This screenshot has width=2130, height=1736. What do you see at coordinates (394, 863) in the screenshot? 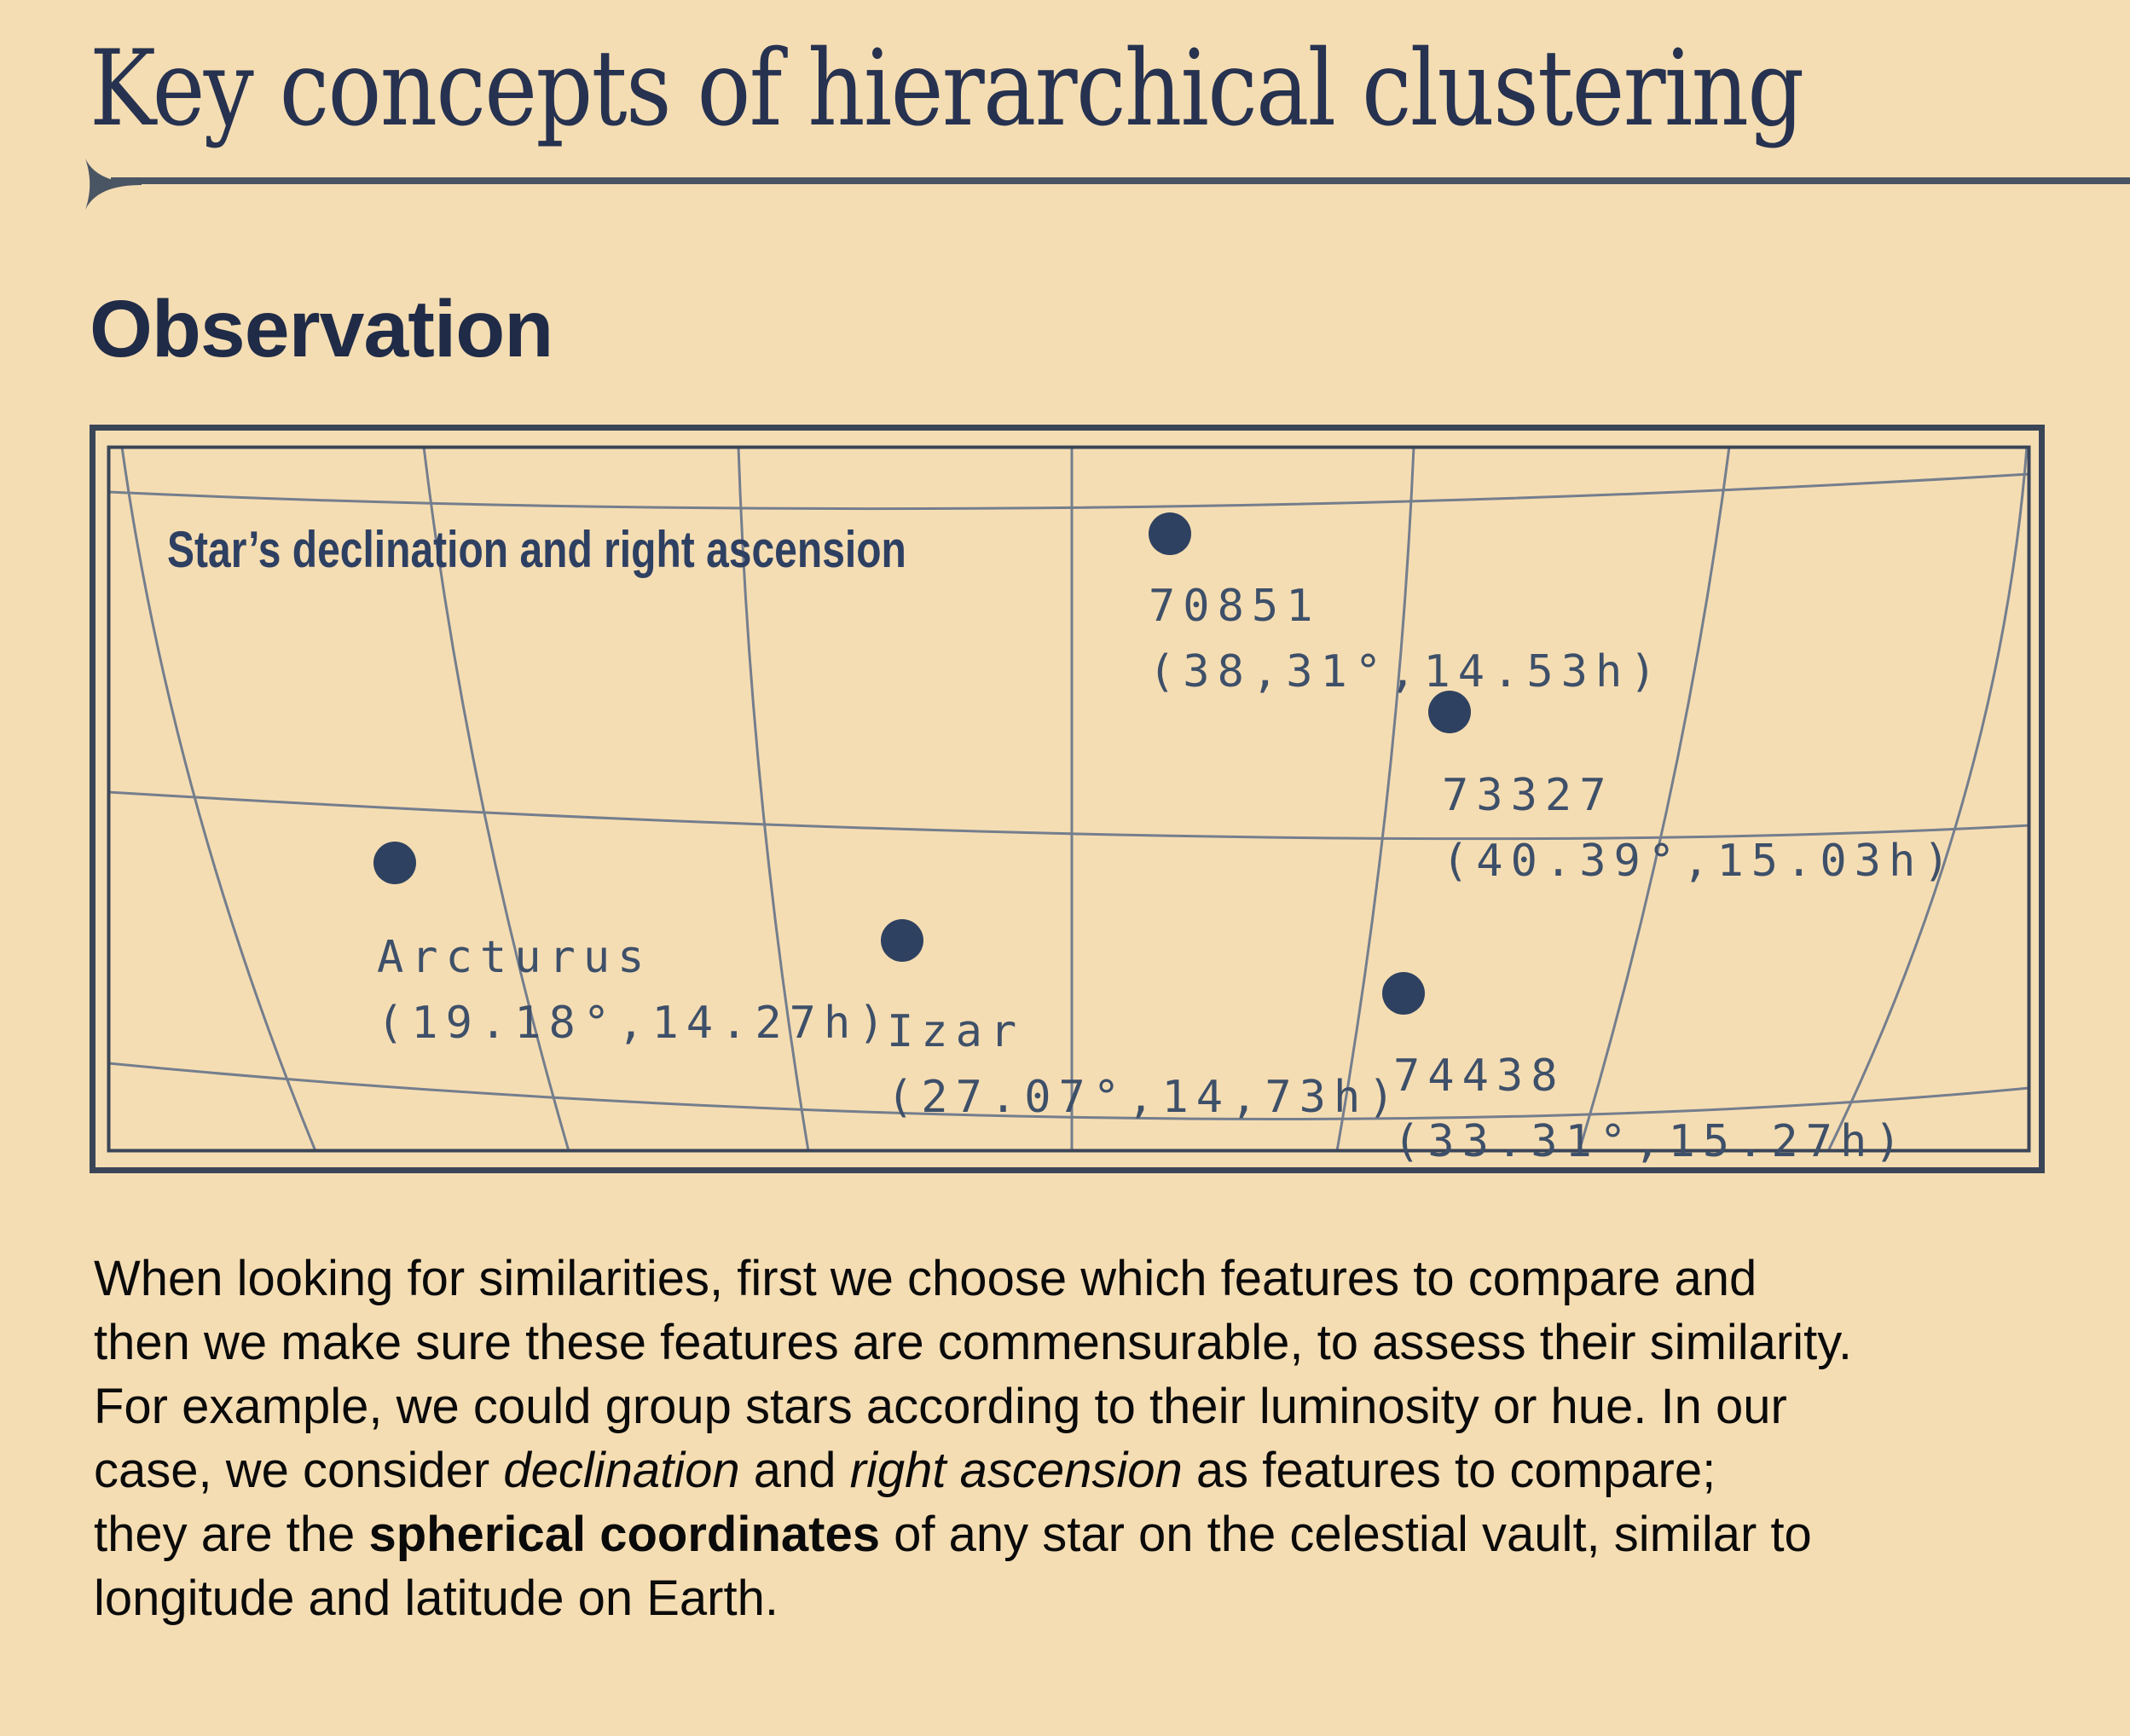
I see `star-dot-arcturus` at bounding box center [394, 863].